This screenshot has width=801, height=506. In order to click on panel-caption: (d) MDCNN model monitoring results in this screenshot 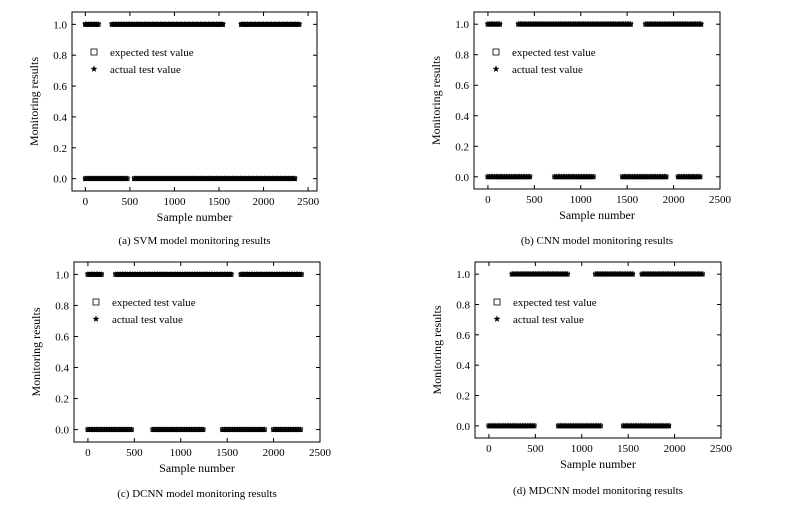, I will do `click(598, 491)`.